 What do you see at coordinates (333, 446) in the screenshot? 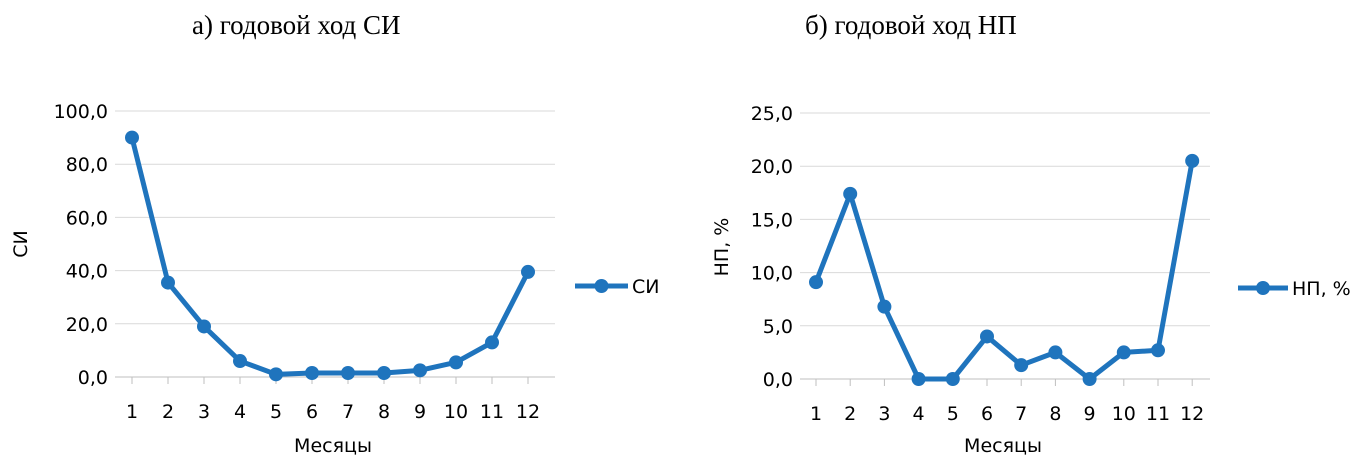
I see `x-axis-label-a: Месяцы` at bounding box center [333, 446].